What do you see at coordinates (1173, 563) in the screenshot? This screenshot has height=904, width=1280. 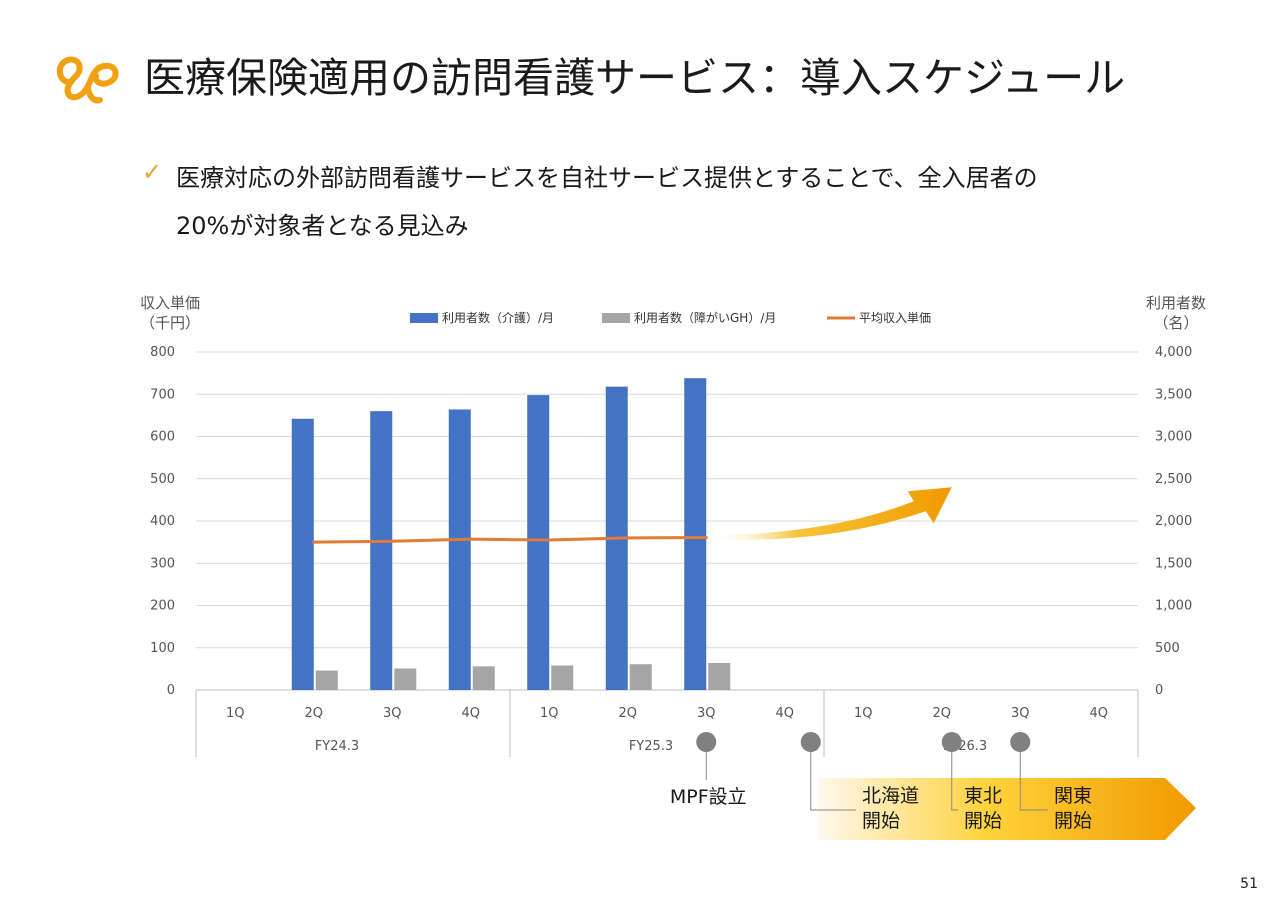 I see `right-tick-label: 1,500` at bounding box center [1173, 563].